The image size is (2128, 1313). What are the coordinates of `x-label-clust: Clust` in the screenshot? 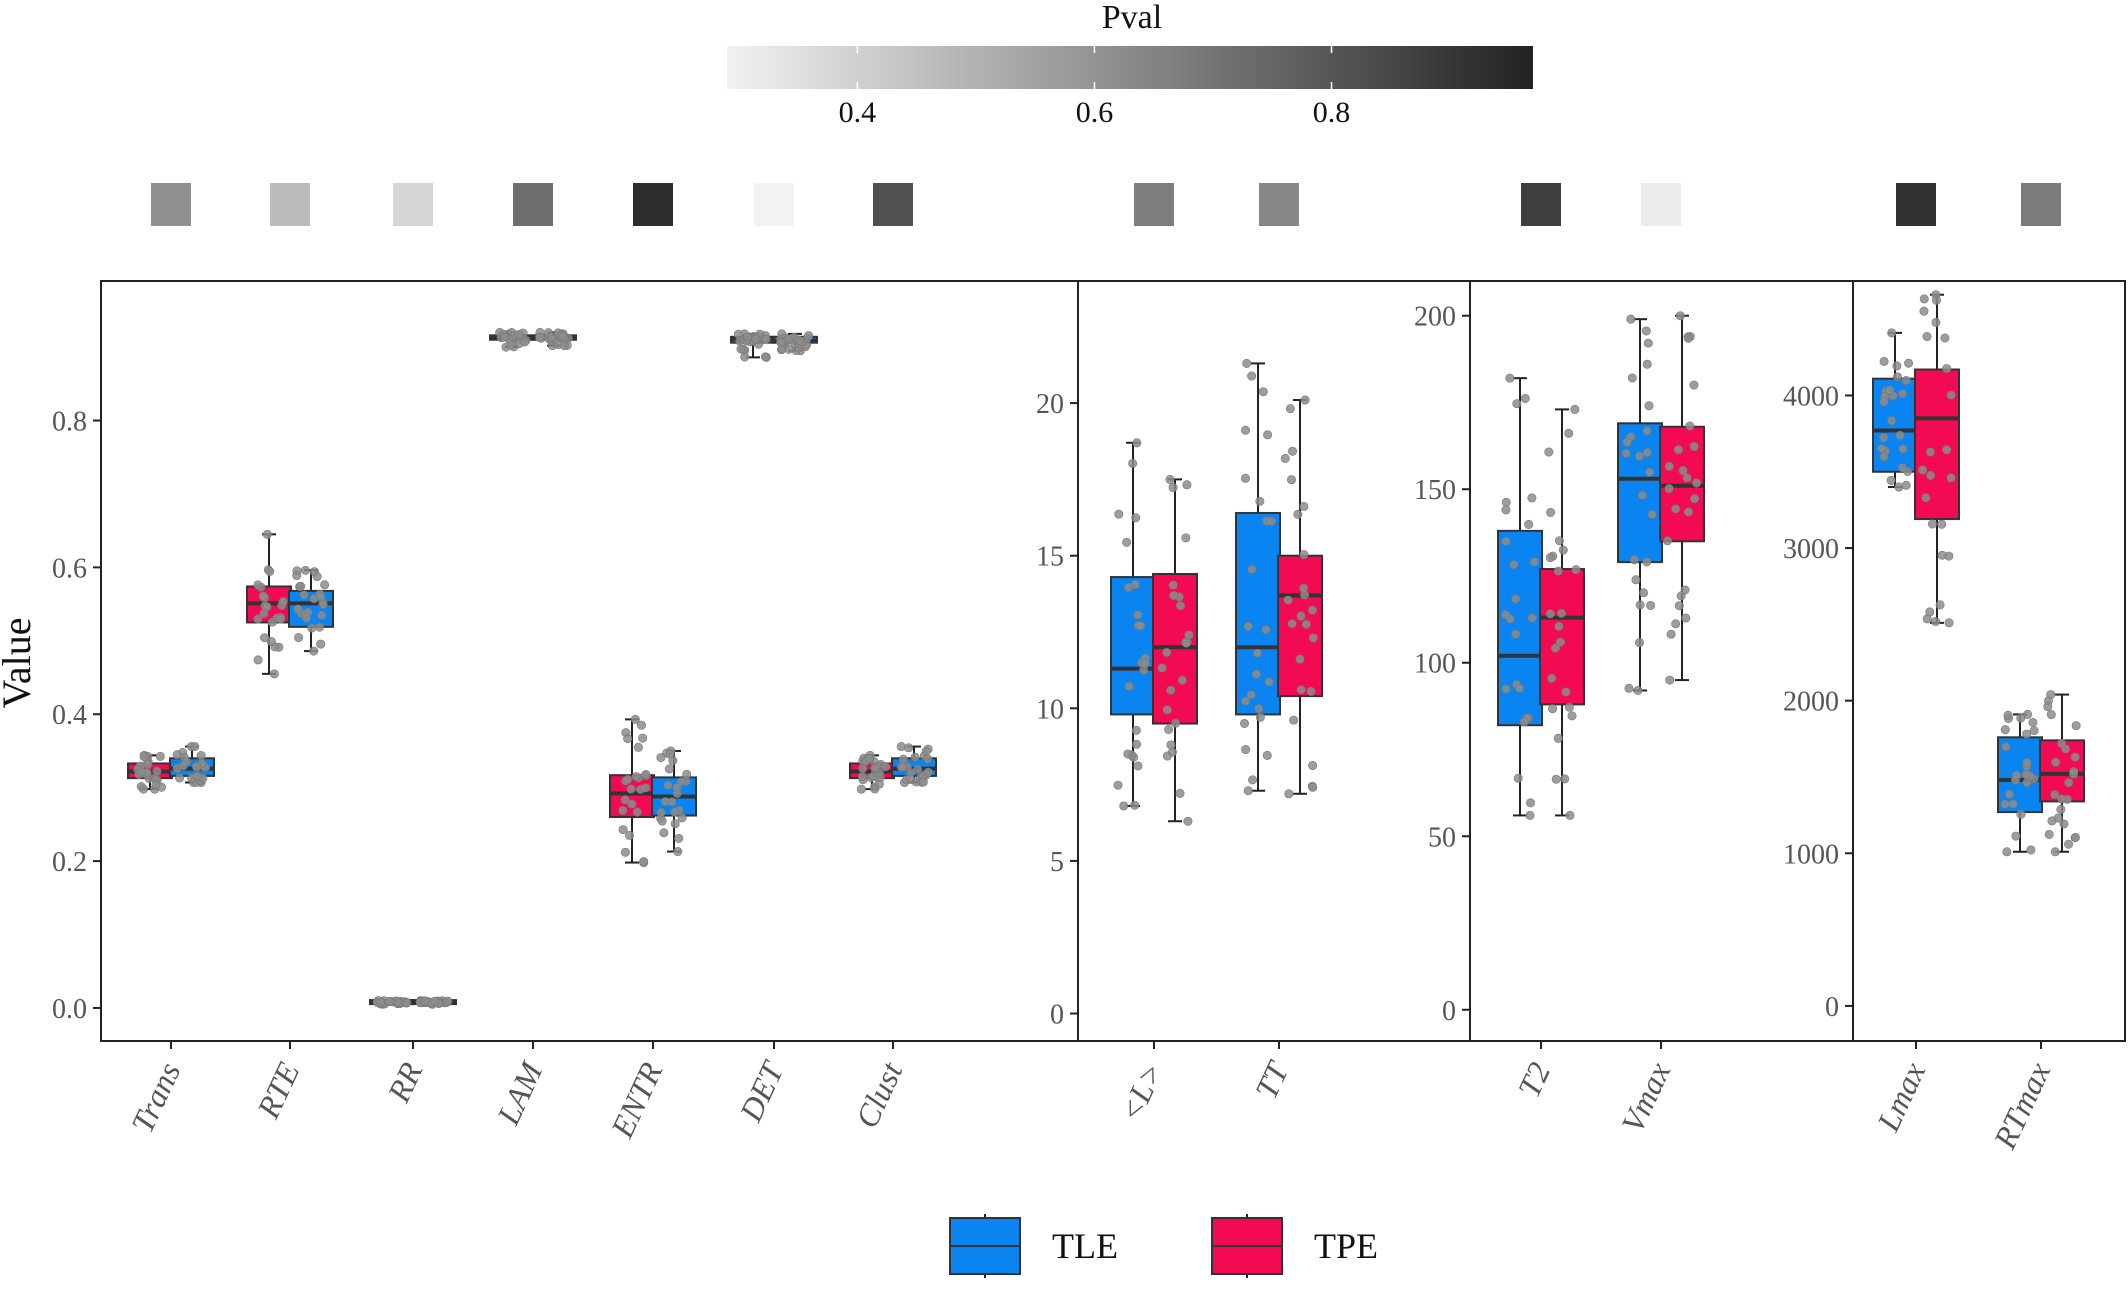 It's located at (879, 1094).